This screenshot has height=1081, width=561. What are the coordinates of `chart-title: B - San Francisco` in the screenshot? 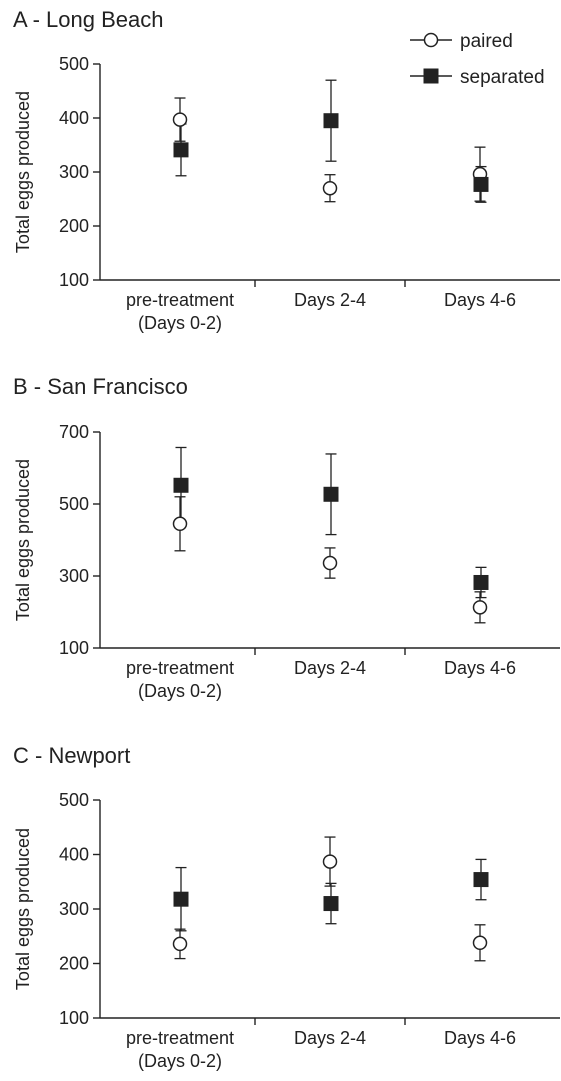 It's located at (100, 386).